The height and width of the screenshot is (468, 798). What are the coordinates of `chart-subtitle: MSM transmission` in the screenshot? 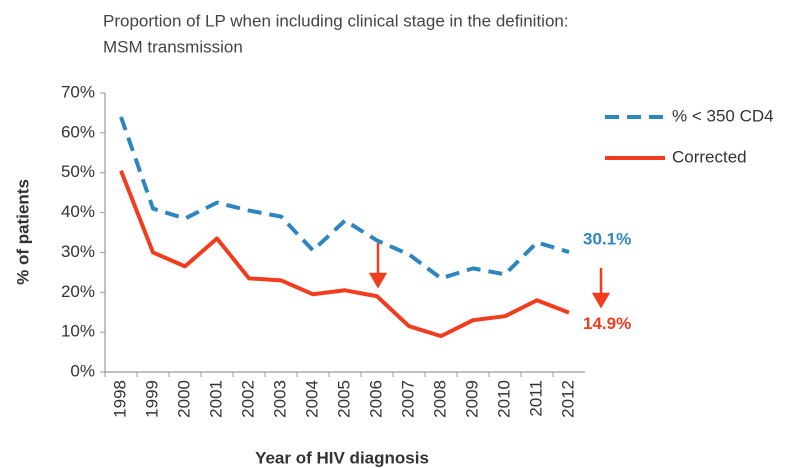 It's located at (173, 46).